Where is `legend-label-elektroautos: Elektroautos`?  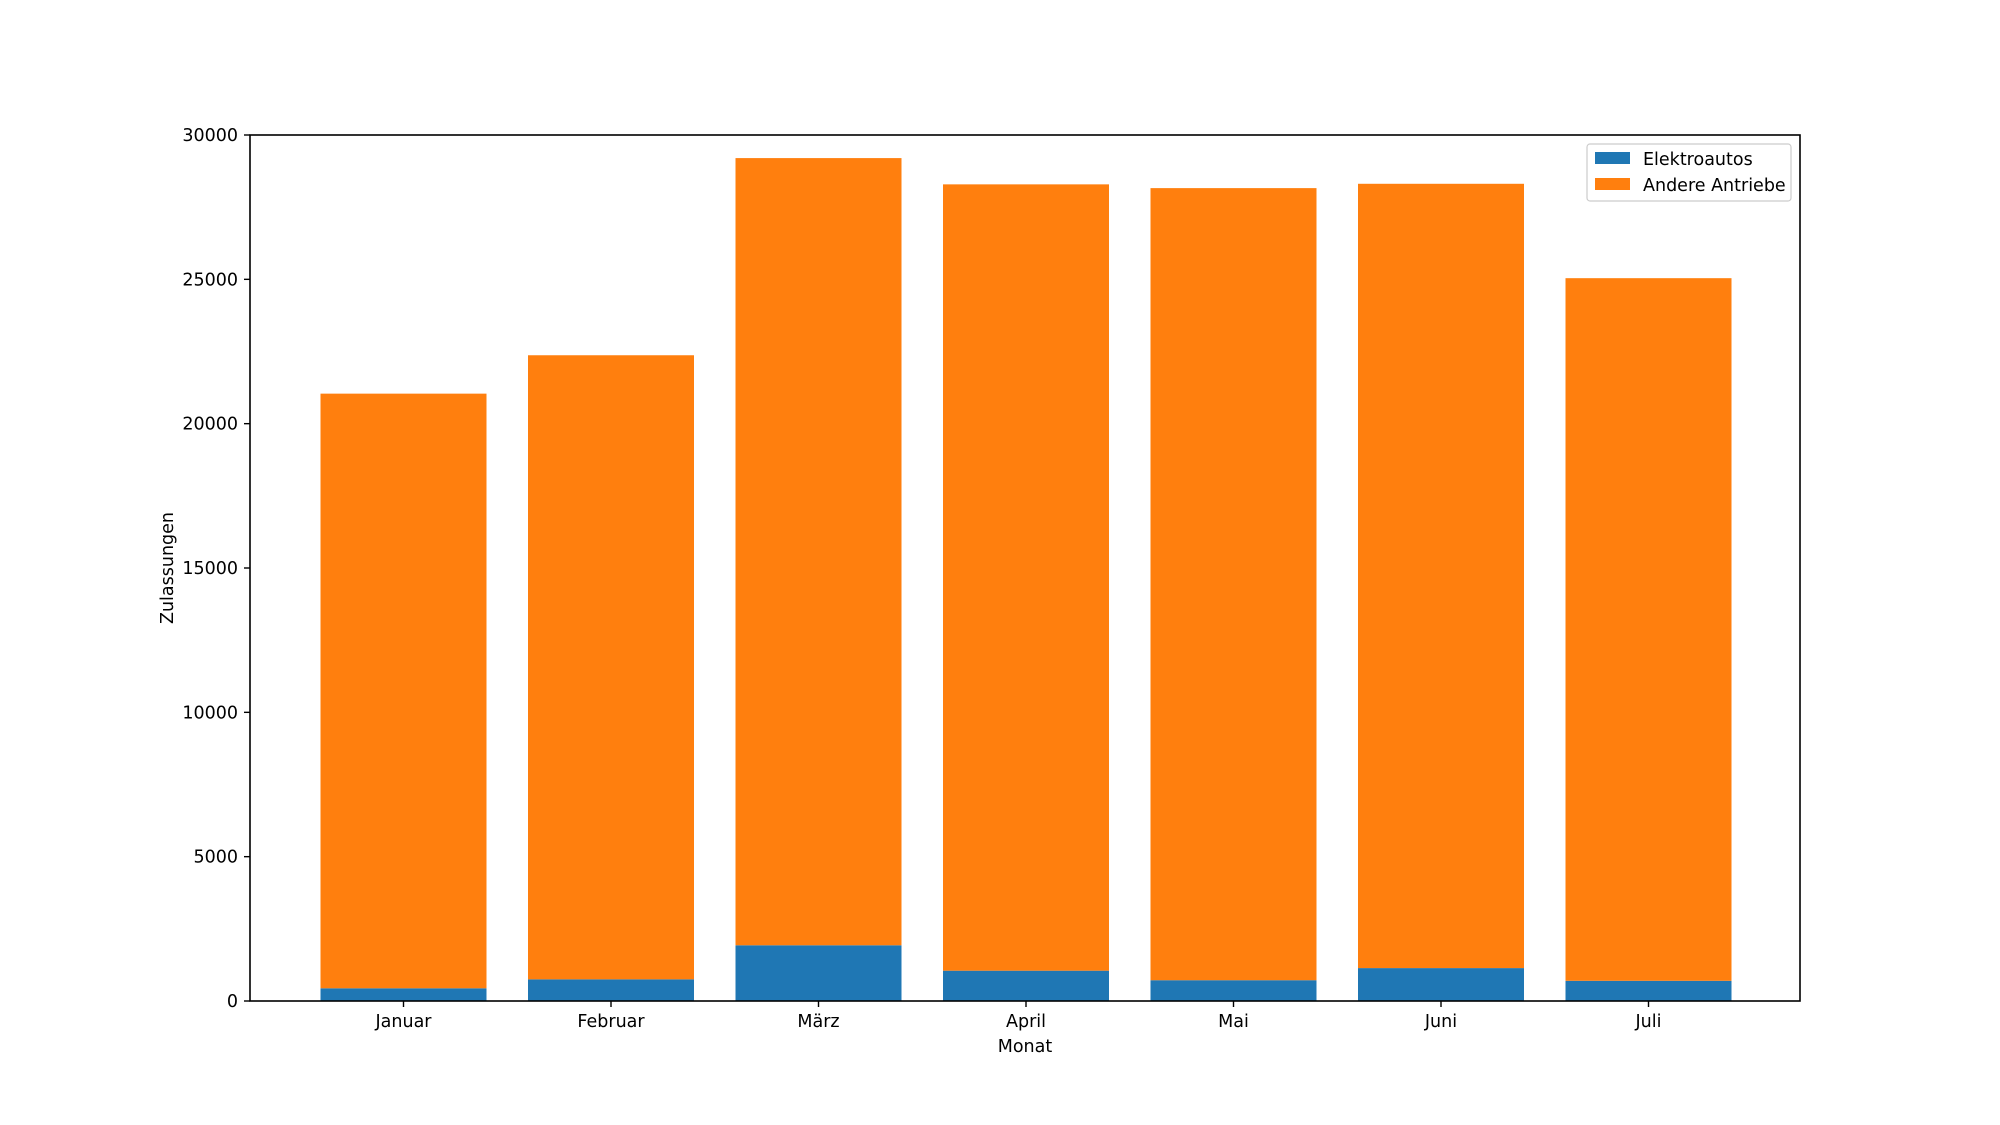 legend-label-elektroautos: Elektroautos is located at coordinates (1698, 160).